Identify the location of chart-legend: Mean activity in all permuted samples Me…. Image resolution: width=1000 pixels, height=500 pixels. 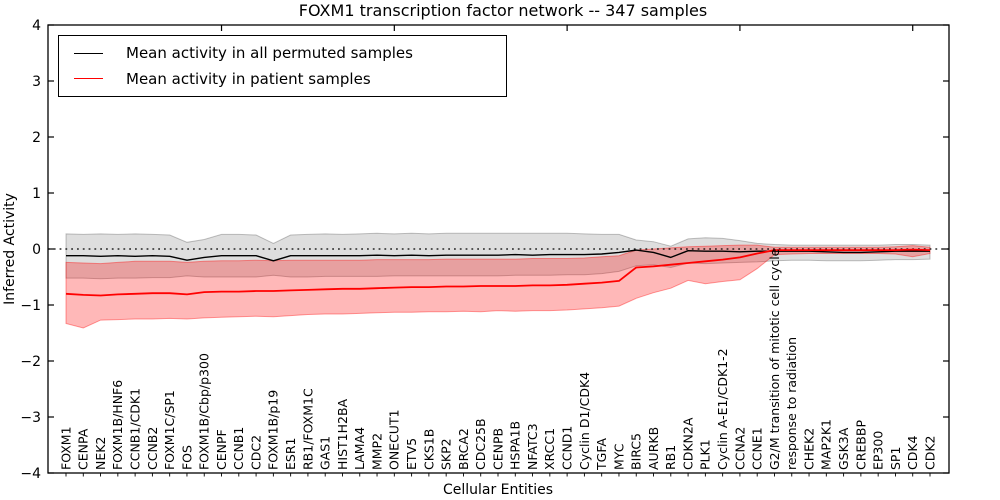
(282, 66).